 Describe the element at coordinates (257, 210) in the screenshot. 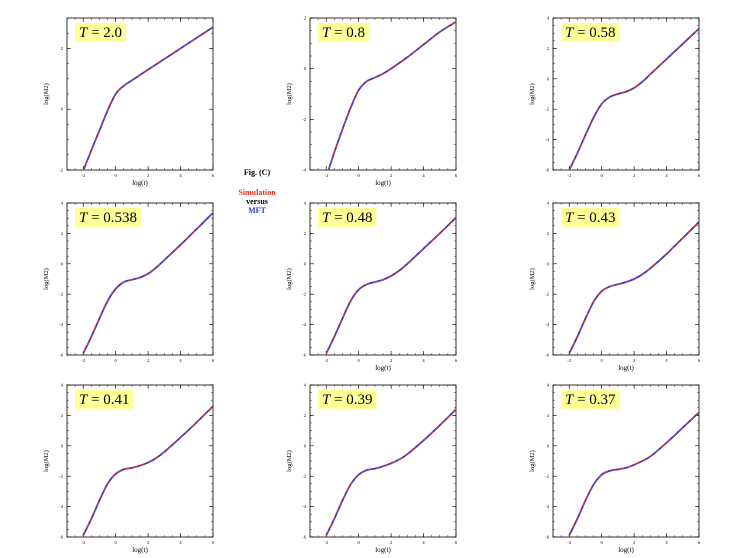

I see `legend-mft: MFT` at that location.